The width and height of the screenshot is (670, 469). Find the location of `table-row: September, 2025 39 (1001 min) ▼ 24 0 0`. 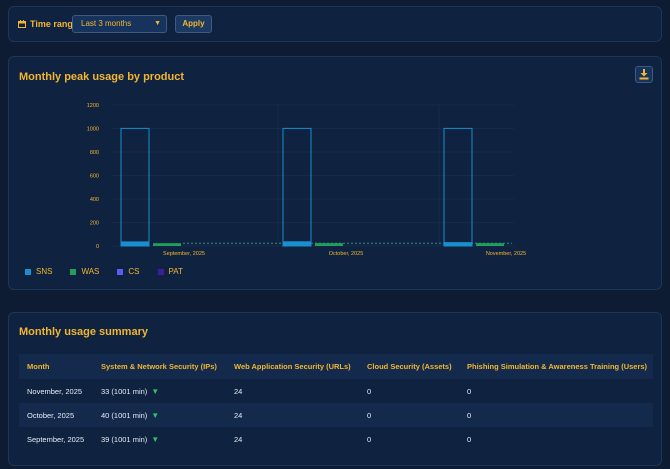

table-row: September, 2025 39 (1001 min) ▼ 24 0 0 is located at coordinates (336, 439).